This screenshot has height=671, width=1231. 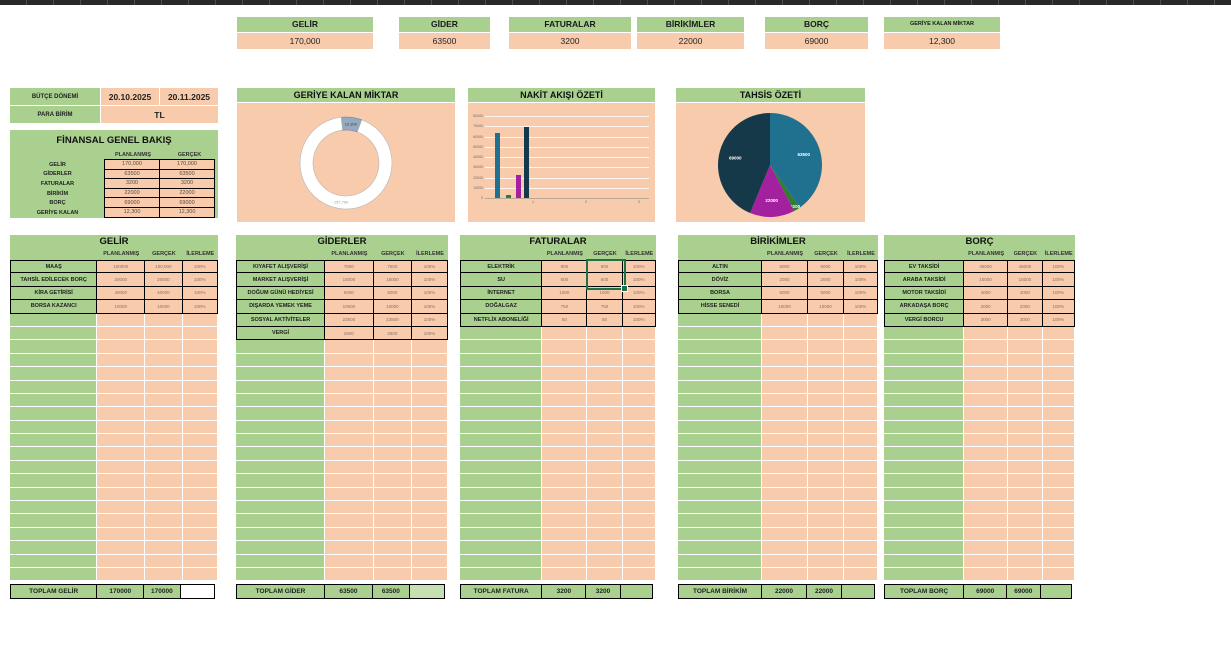 What do you see at coordinates (120, 592) in the screenshot?
I see `total-value-cell: 170000` at bounding box center [120, 592].